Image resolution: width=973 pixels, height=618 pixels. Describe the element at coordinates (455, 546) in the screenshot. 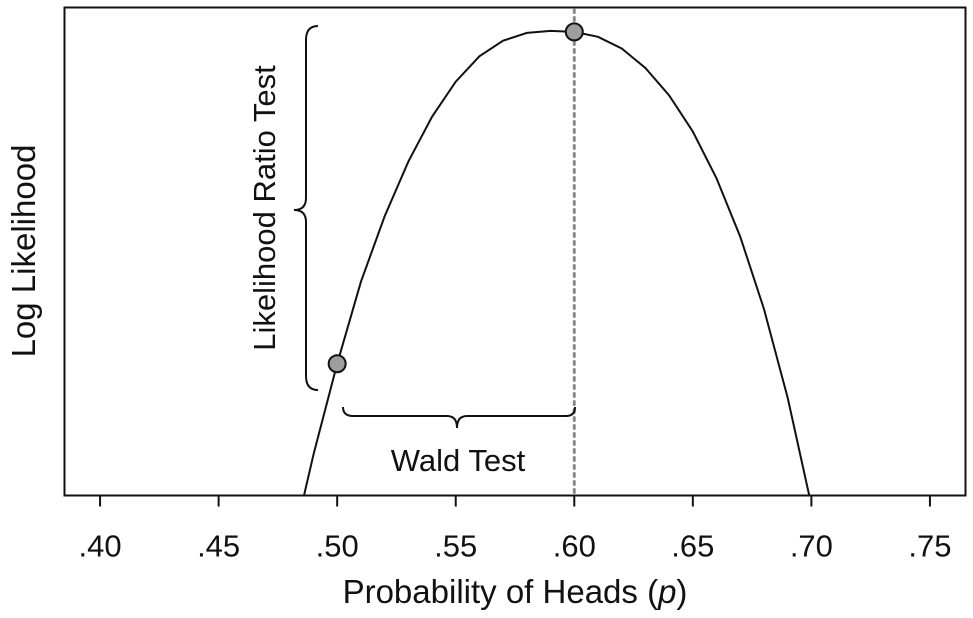

I see `x-tick-label: .55` at that location.